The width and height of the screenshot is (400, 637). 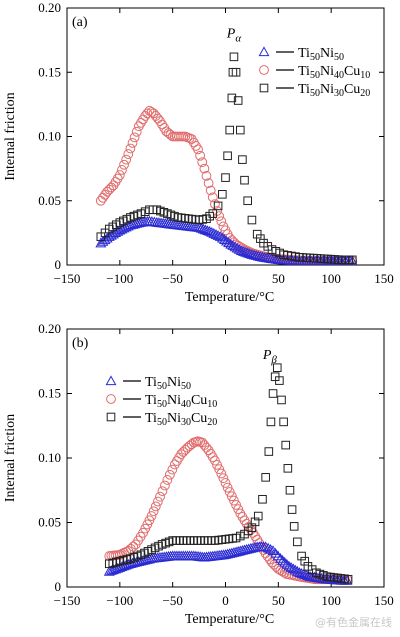 I want to click on peak-label-subscript: α, so click(x=238, y=39).